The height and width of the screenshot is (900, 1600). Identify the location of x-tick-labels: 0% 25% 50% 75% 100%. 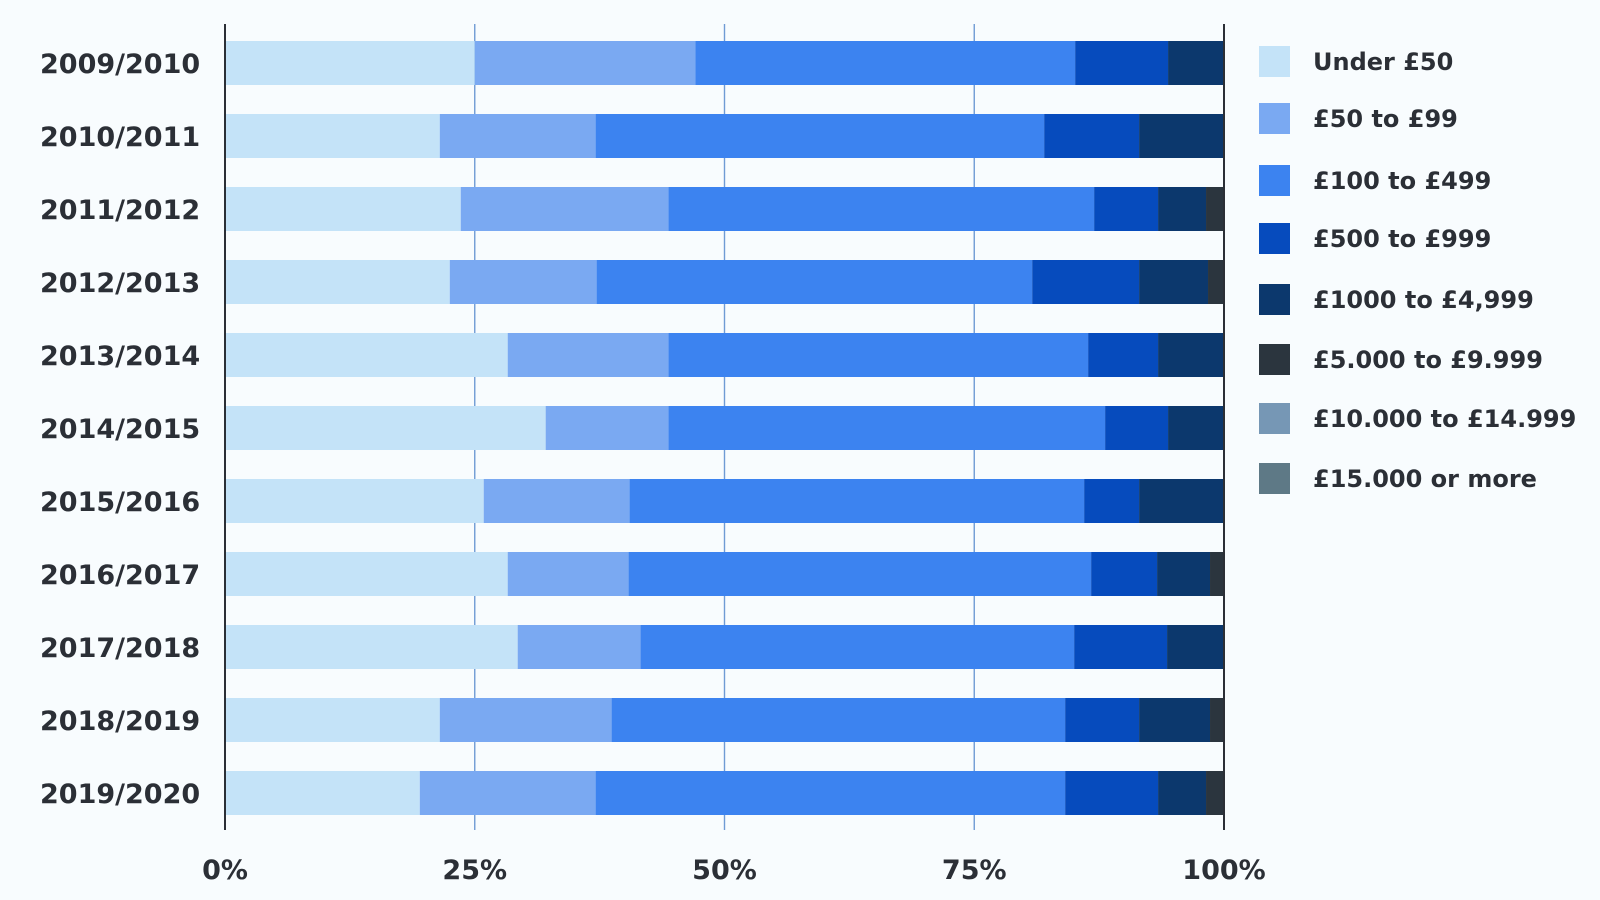
(734, 870).